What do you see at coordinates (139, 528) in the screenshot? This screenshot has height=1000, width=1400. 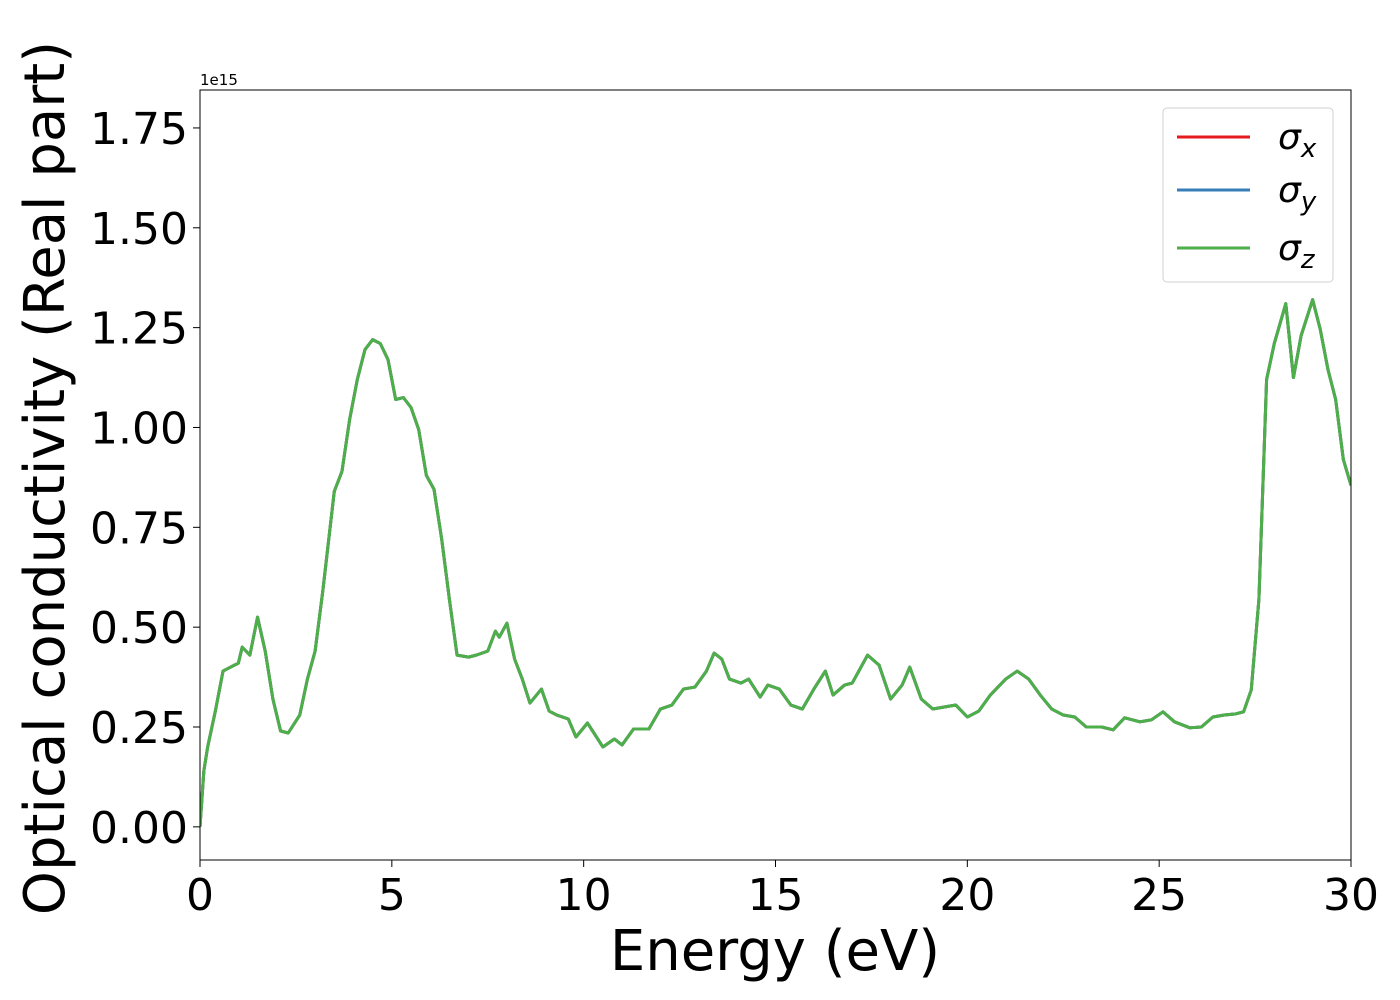 I see `y-tick-label: 0.75` at bounding box center [139, 528].